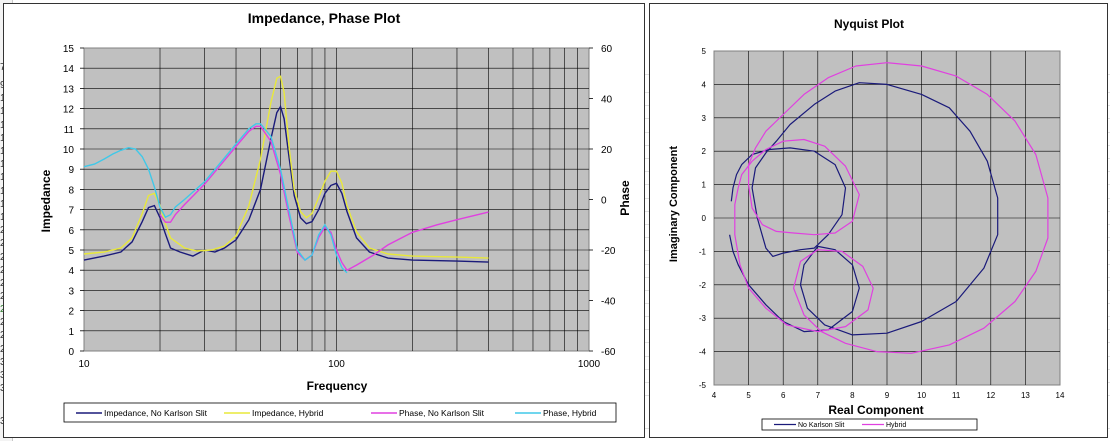  Describe the element at coordinates (288, 413) in the screenshot. I see `legend-entry: Impedance, Hybrid` at that location.